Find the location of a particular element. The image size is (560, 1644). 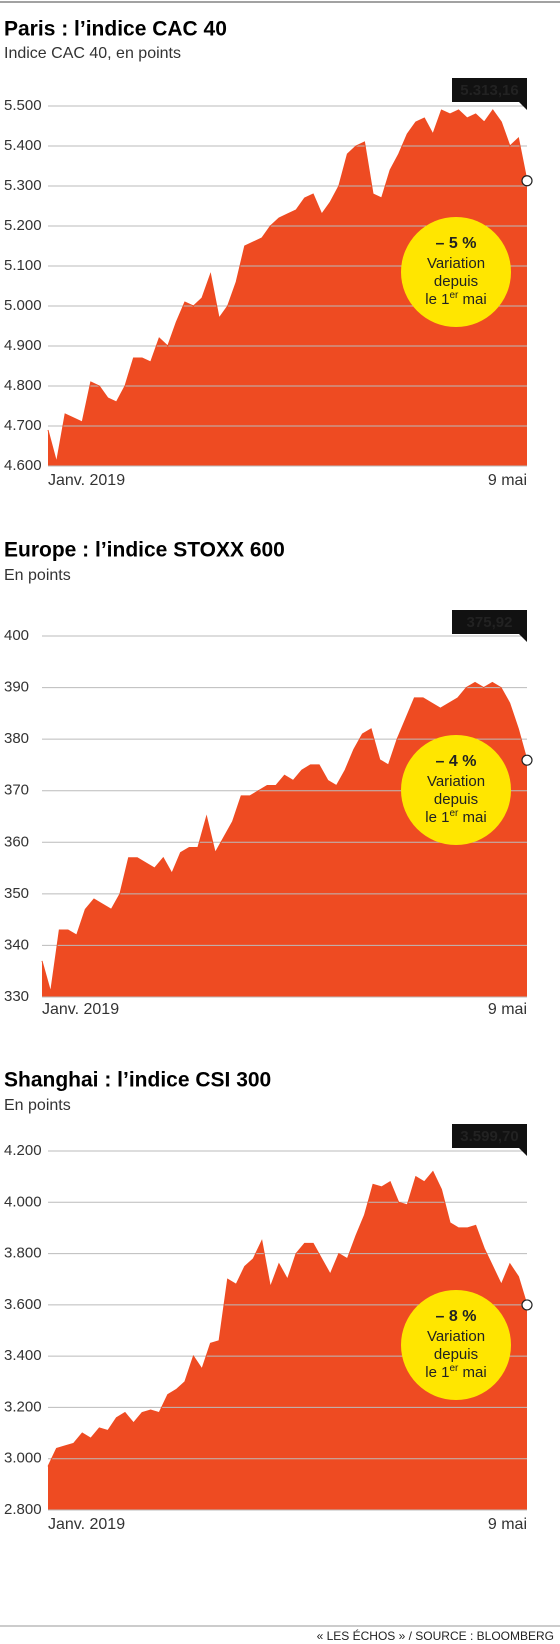

y-tick-label: 3.000 is located at coordinates (23, 1458).